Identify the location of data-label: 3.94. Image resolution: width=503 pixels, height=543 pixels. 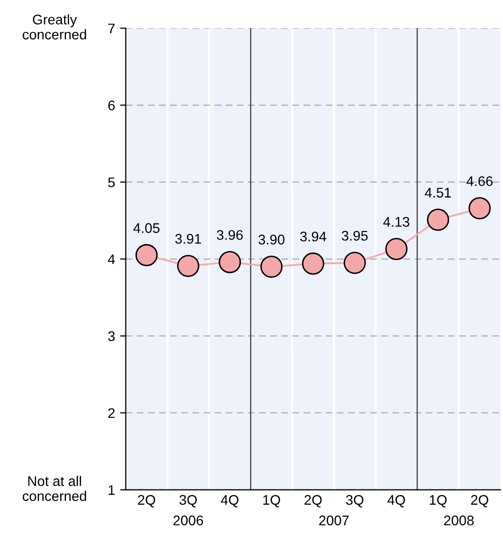
(313, 237).